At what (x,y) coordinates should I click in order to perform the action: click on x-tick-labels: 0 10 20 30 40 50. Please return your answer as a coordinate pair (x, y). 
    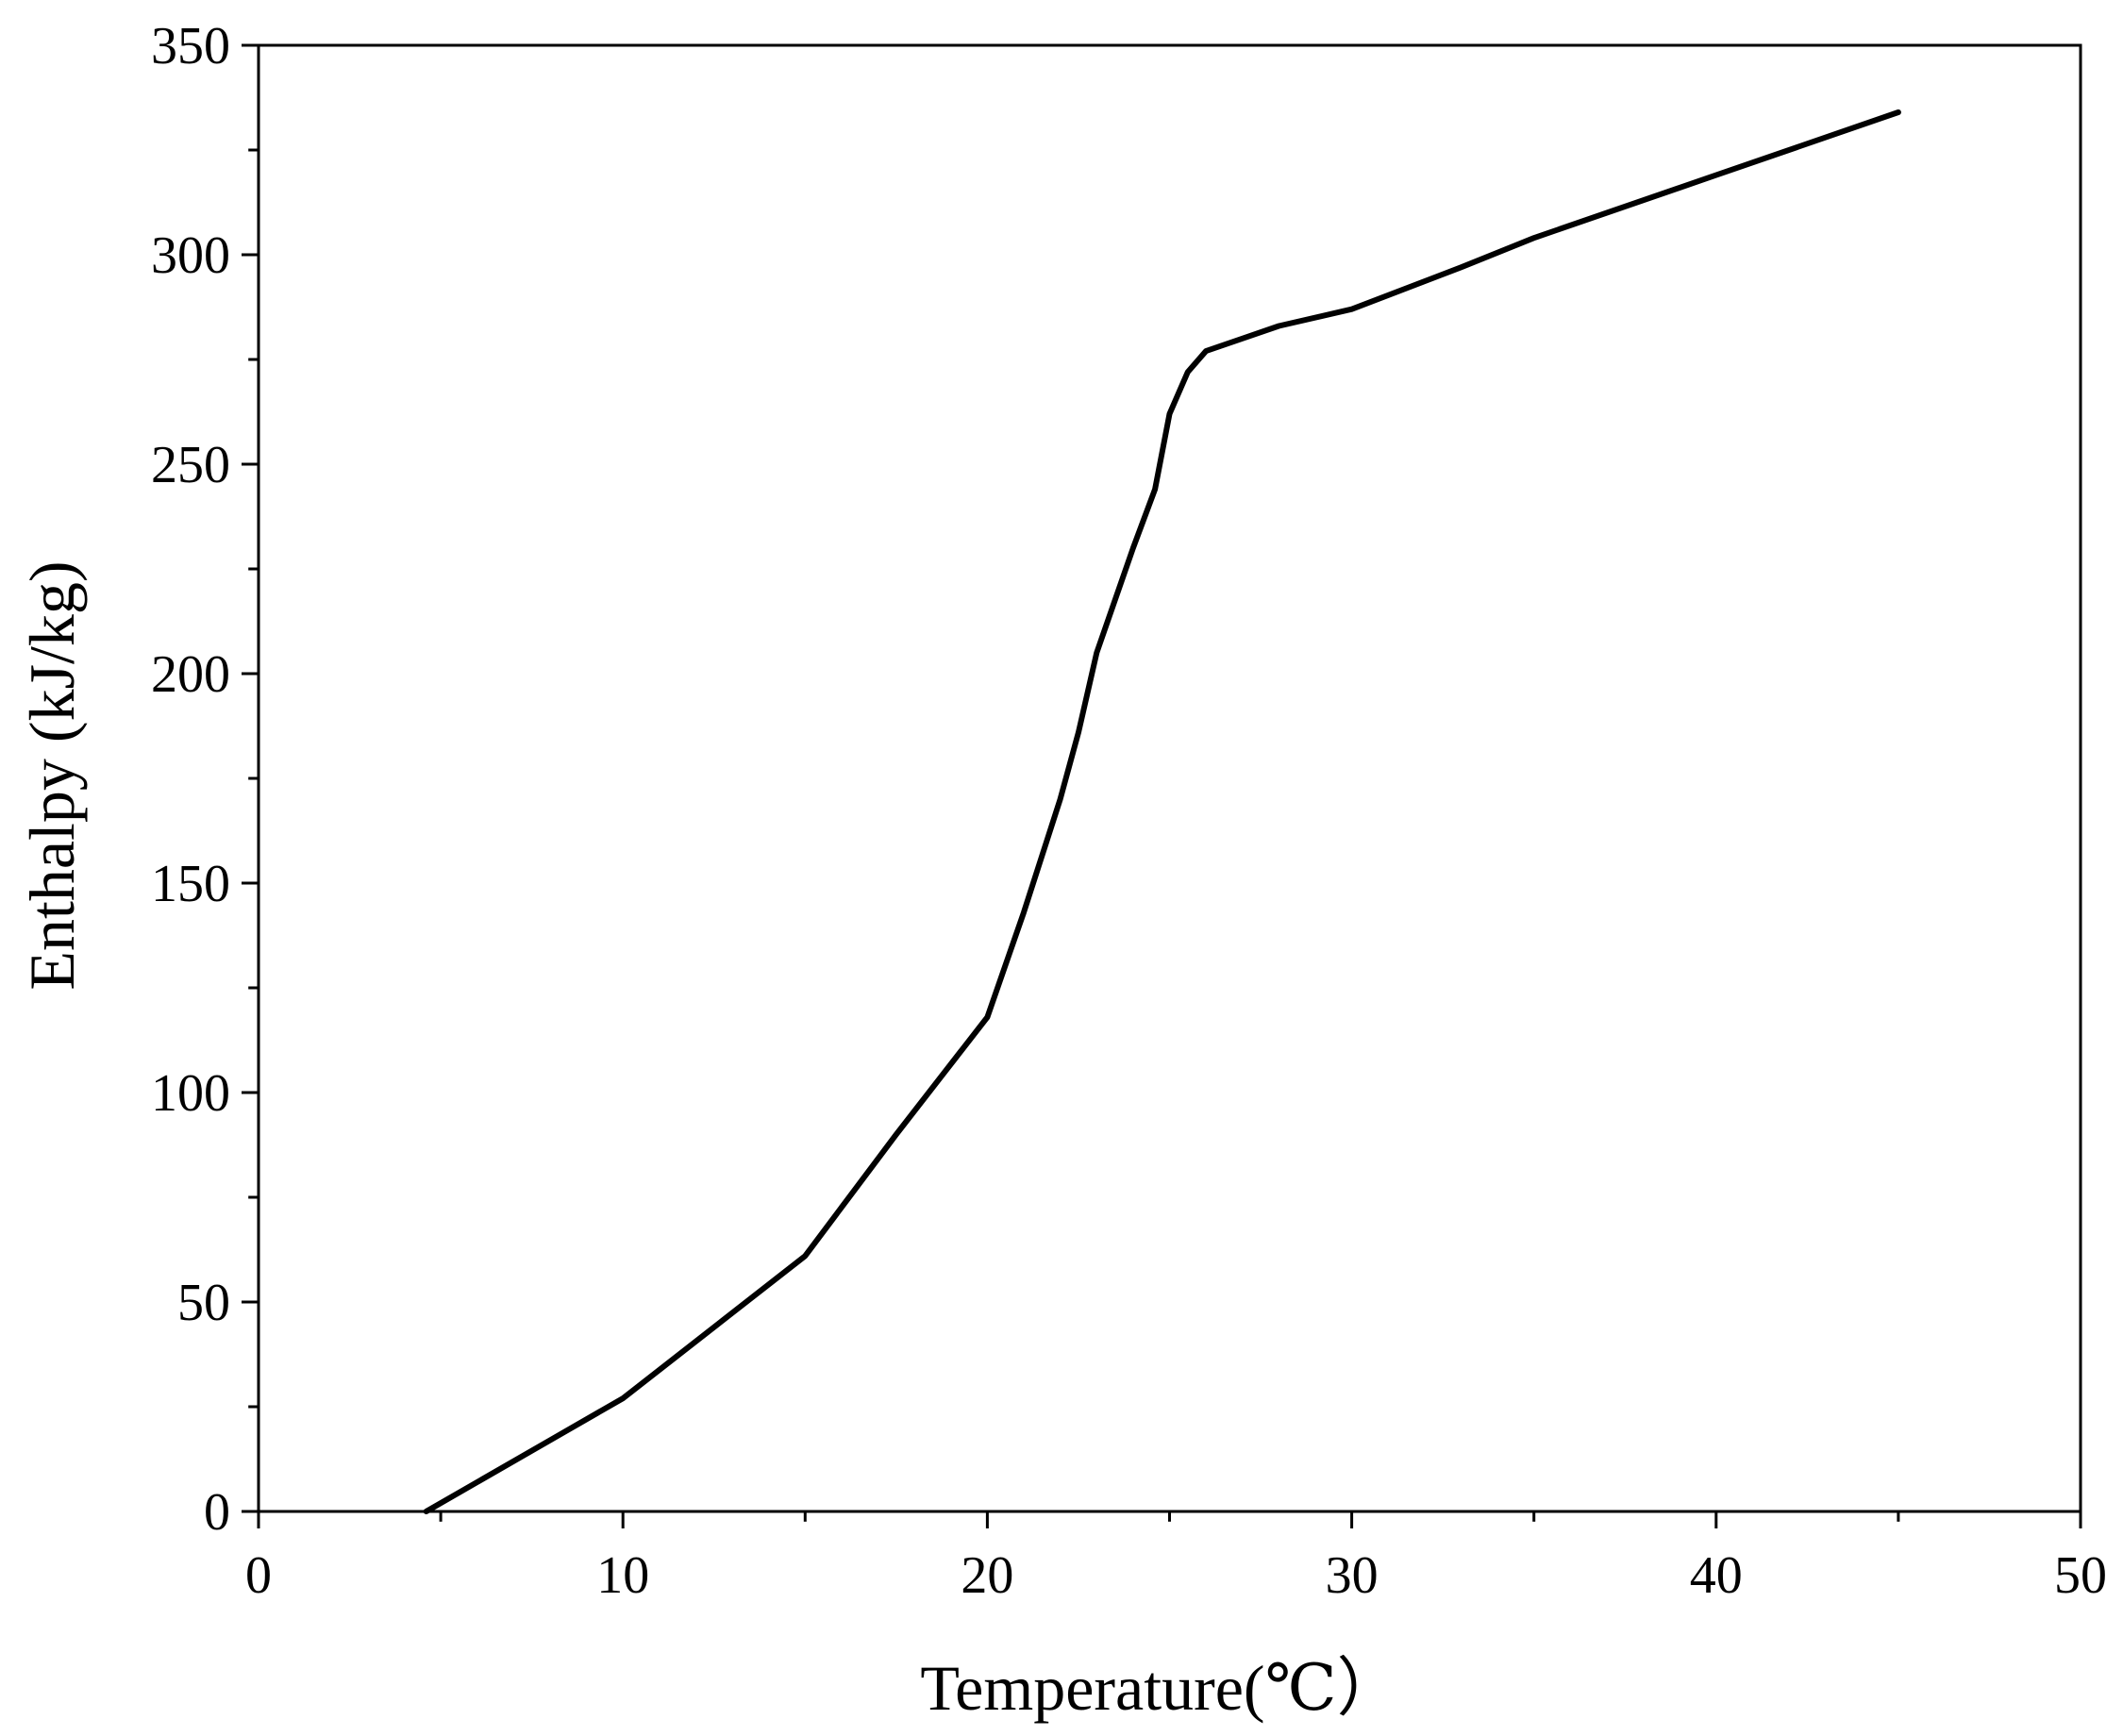
    Looking at the image, I should click on (1176, 1576).